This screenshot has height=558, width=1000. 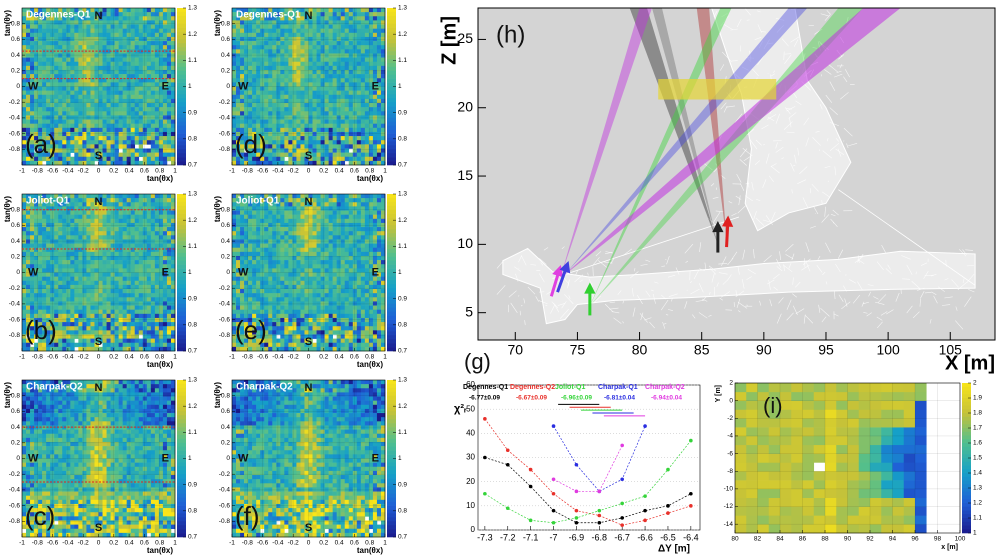 I want to click on compass-label: E, so click(x=165, y=272).